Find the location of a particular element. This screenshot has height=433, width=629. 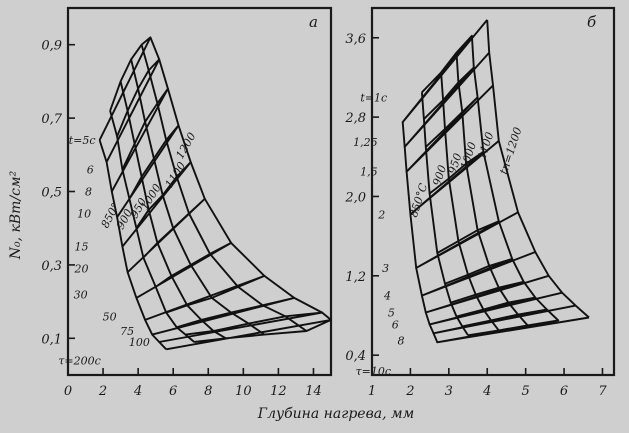

time-curve-label: 100 is located at coordinates (139, 342).